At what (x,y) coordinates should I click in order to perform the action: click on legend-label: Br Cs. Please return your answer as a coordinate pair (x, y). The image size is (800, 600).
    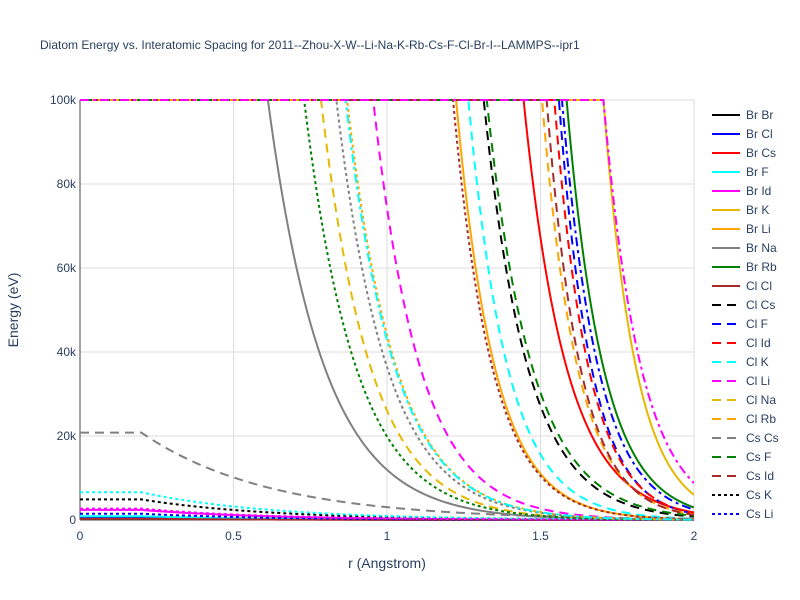
    Looking at the image, I should click on (761, 153).